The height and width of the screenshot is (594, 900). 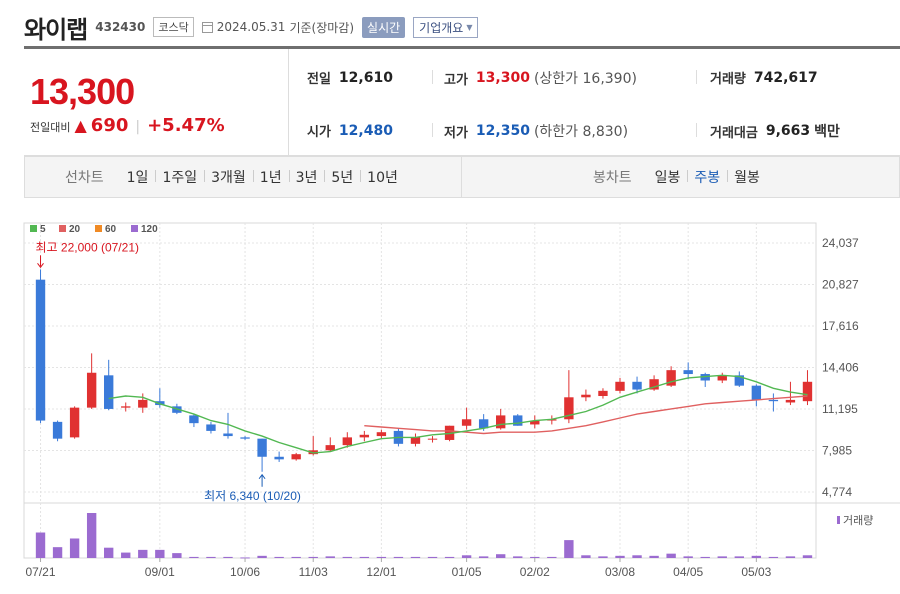 I want to click on realtime-button: 실시간, so click(x=384, y=27).